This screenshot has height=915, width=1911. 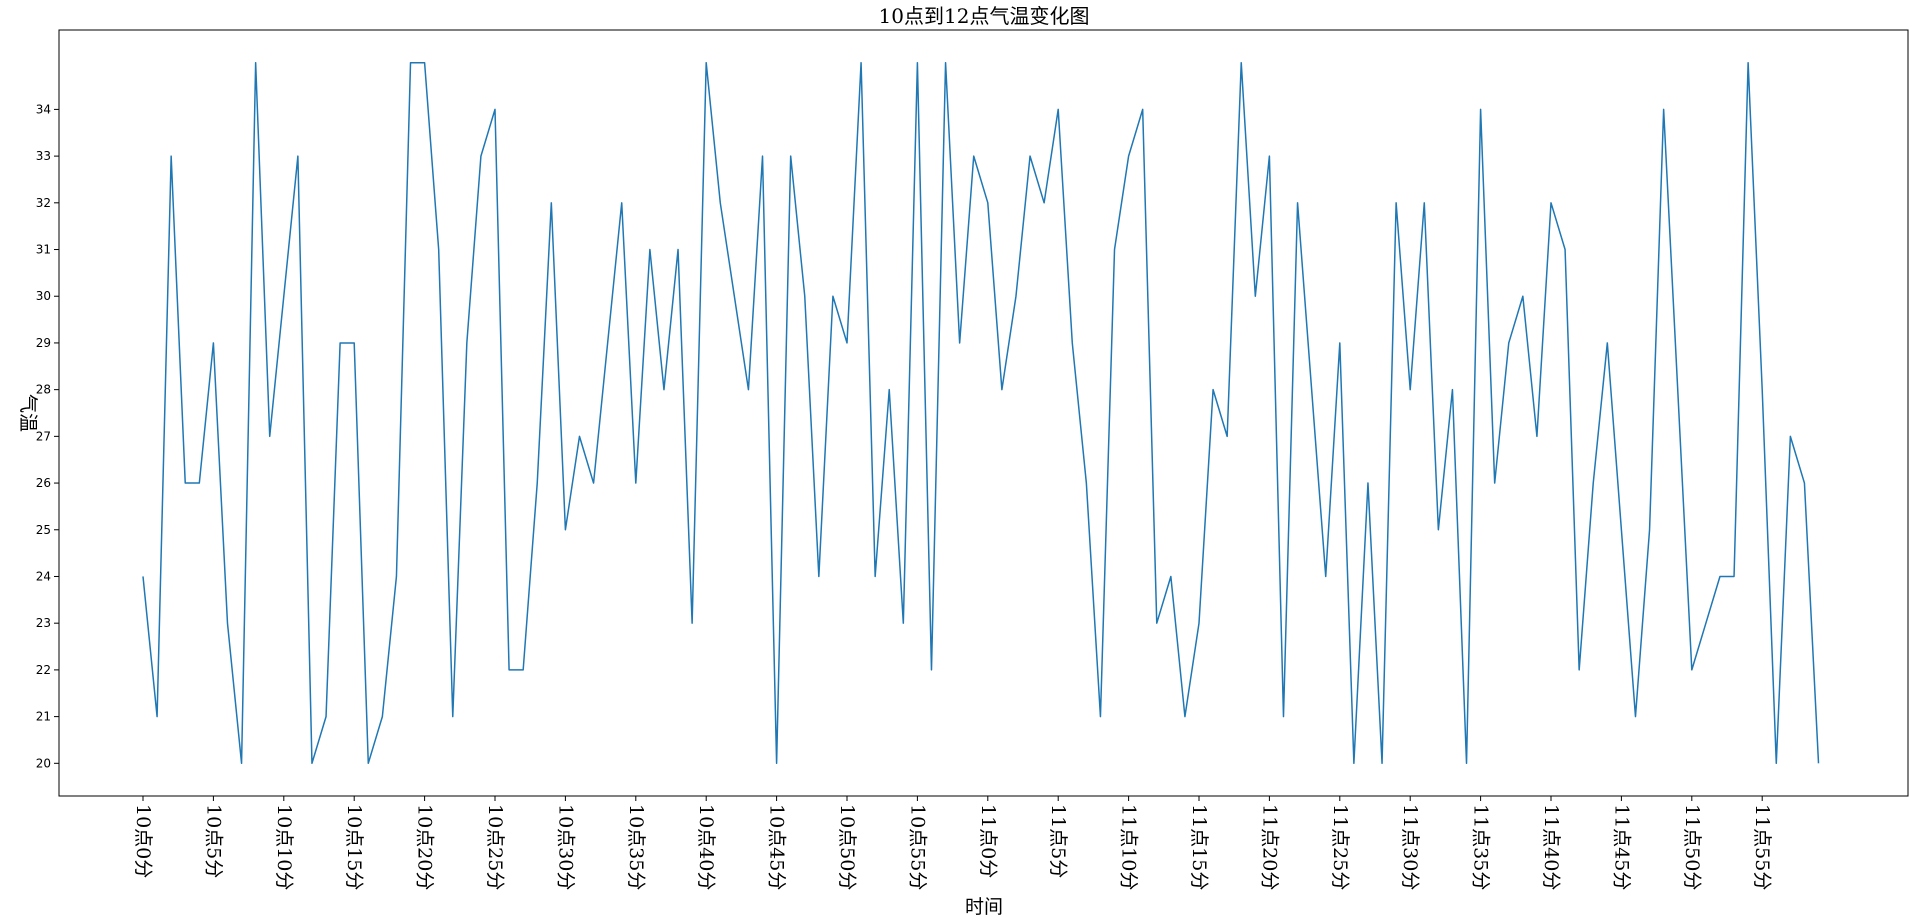 I want to click on y-tick-label: 21, so click(x=43, y=717).